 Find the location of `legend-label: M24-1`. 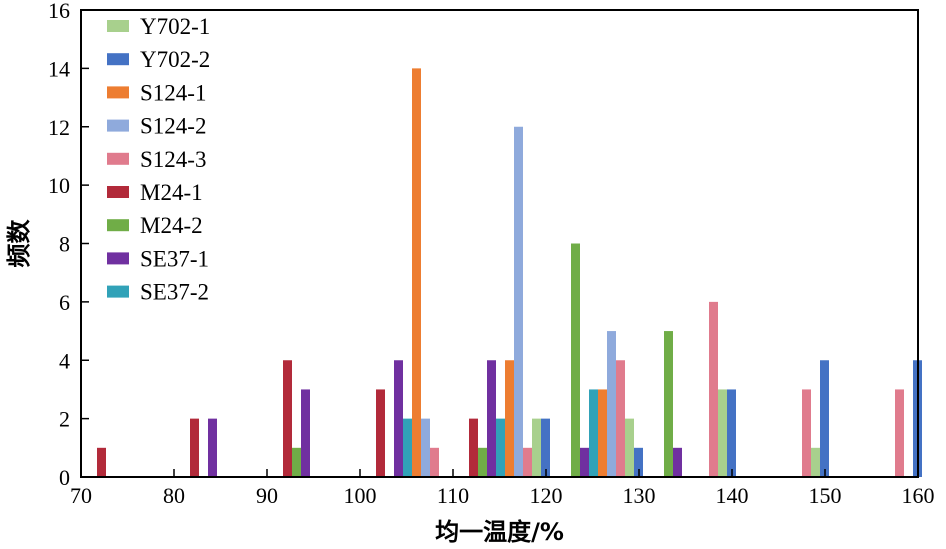

legend-label: M24-1 is located at coordinates (171, 192).